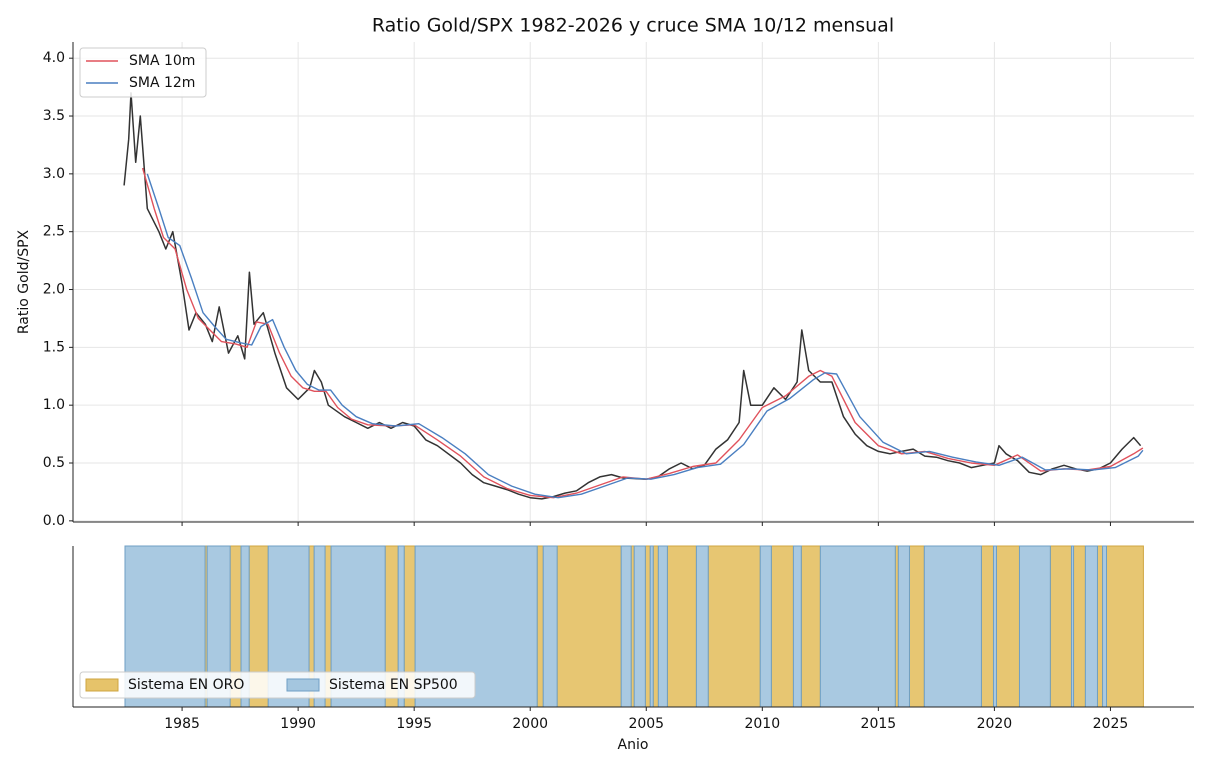  What do you see at coordinates (646, 724) in the screenshot?
I see `x-tick-label: 2005` at bounding box center [646, 724].